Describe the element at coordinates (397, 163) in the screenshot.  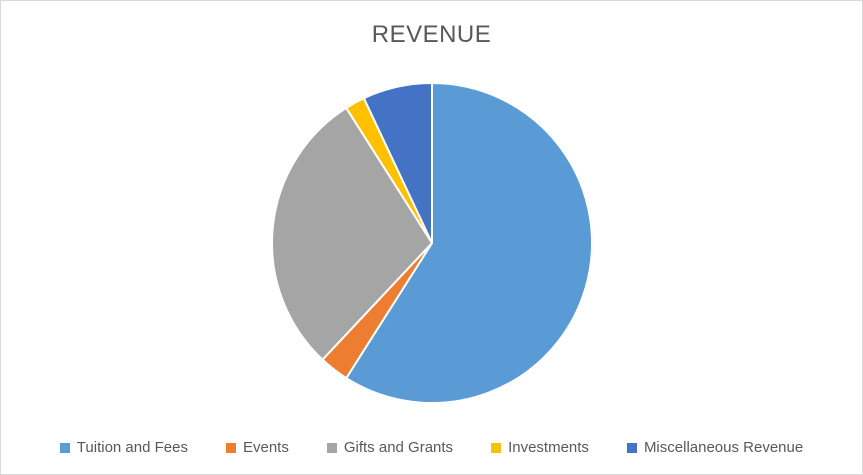
I see `pie-slice-miscellaneous-revenue` at that location.